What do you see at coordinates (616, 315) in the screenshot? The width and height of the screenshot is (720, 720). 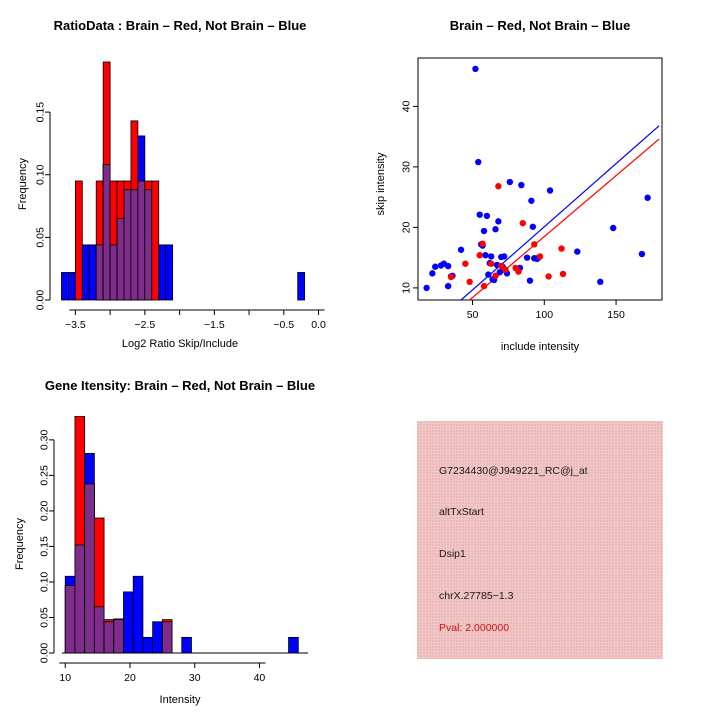 I see `scatter-xtick-label: 150` at bounding box center [616, 315].